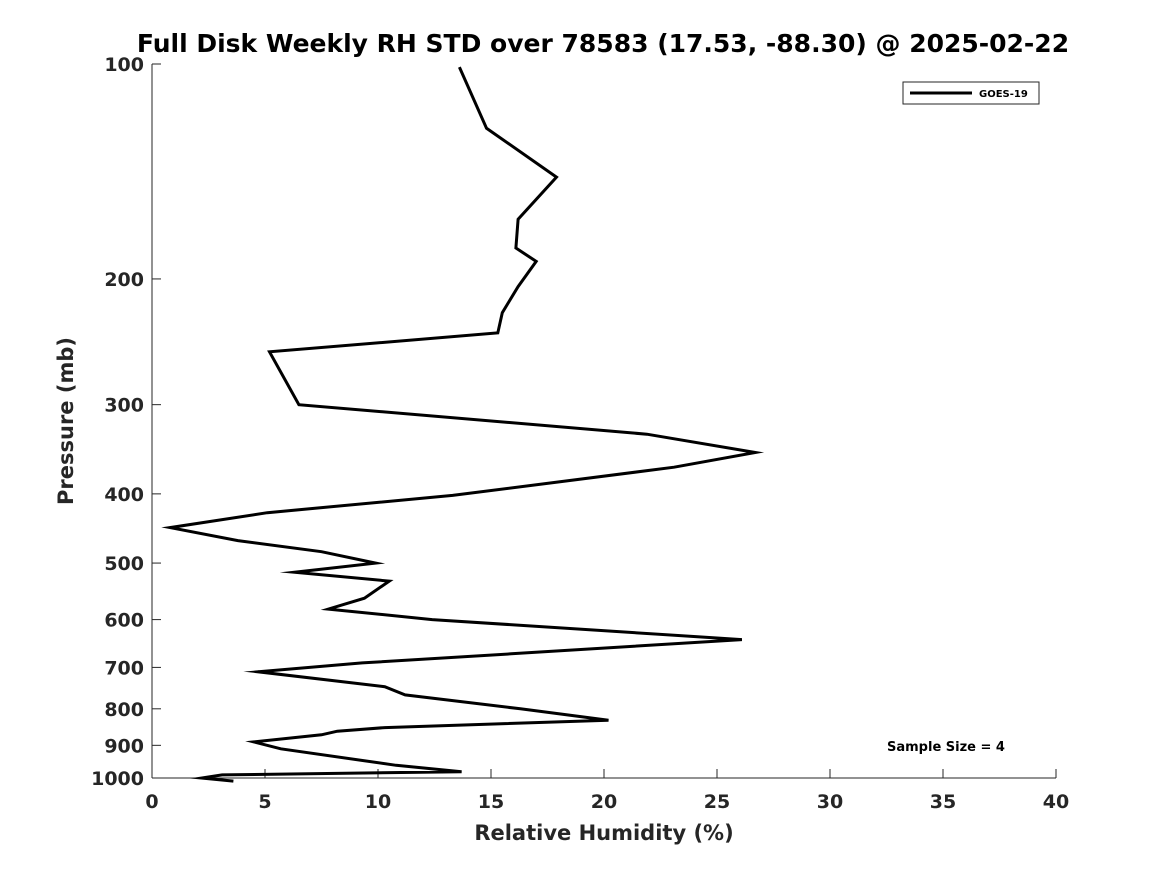 The width and height of the screenshot is (1167, 875). Describe the element at coordinates (1003, 94) in the screenshot. I see `legend-entry-goes-19: GOES-19` at that location.